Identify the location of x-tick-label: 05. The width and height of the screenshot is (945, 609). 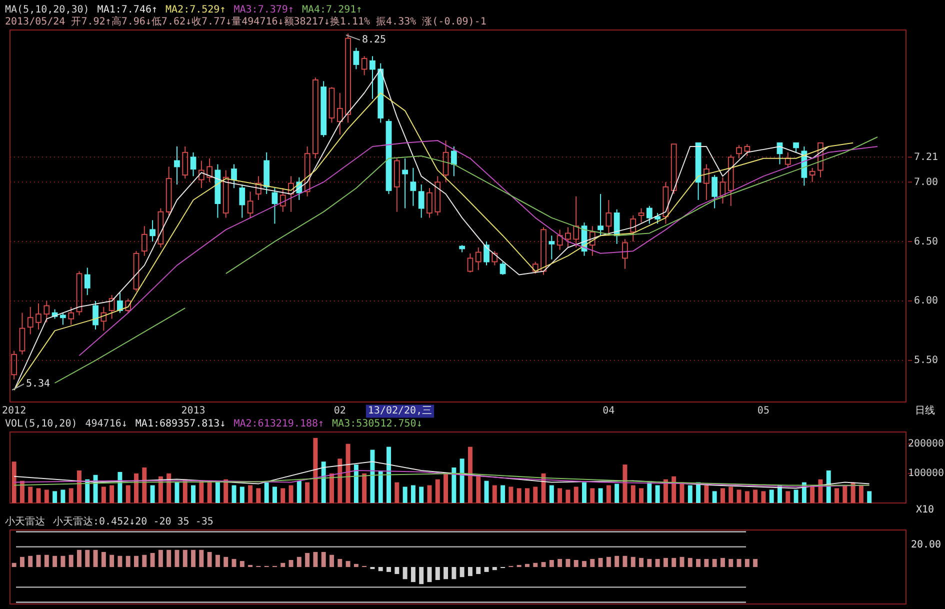
(763, 411).